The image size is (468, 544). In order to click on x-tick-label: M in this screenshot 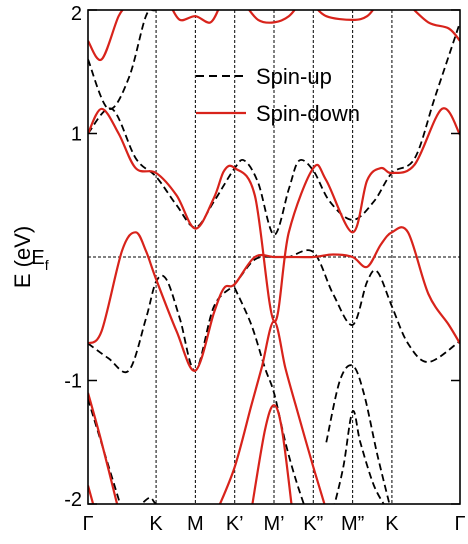, I will do `click(195, 524)`.